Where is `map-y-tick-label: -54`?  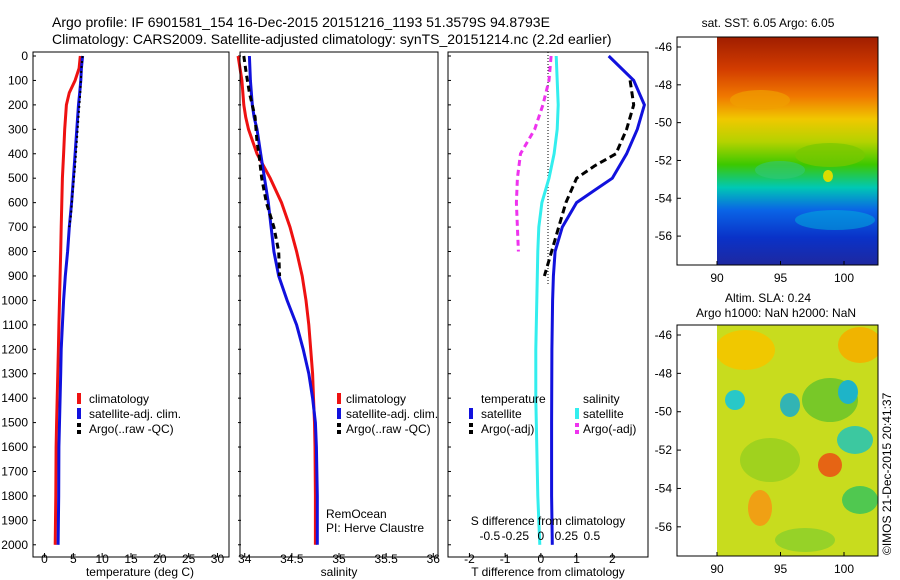 map-y-tick-label: -54 is located at coordinates (664, 488).